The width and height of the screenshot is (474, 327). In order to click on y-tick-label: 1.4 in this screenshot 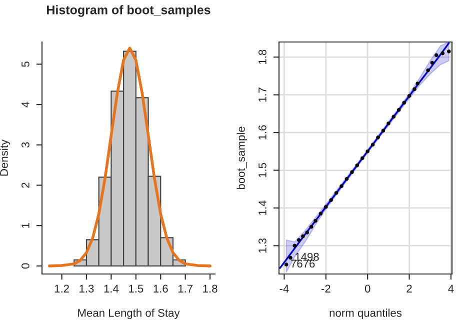, I will do `click(262, 207)`.